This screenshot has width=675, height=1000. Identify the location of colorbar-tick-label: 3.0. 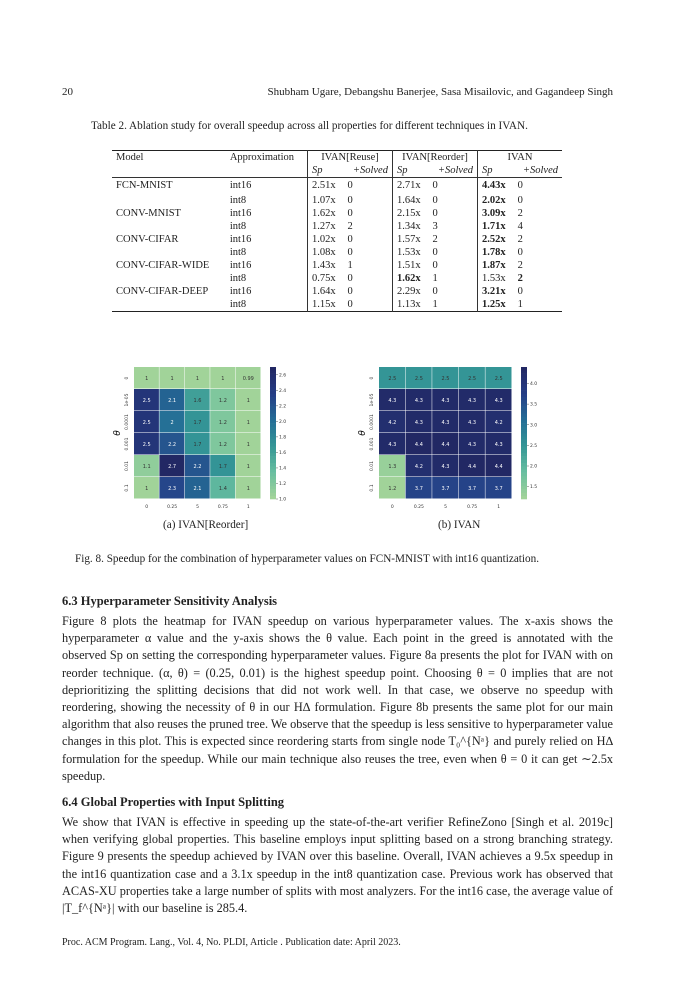
(533, 425).